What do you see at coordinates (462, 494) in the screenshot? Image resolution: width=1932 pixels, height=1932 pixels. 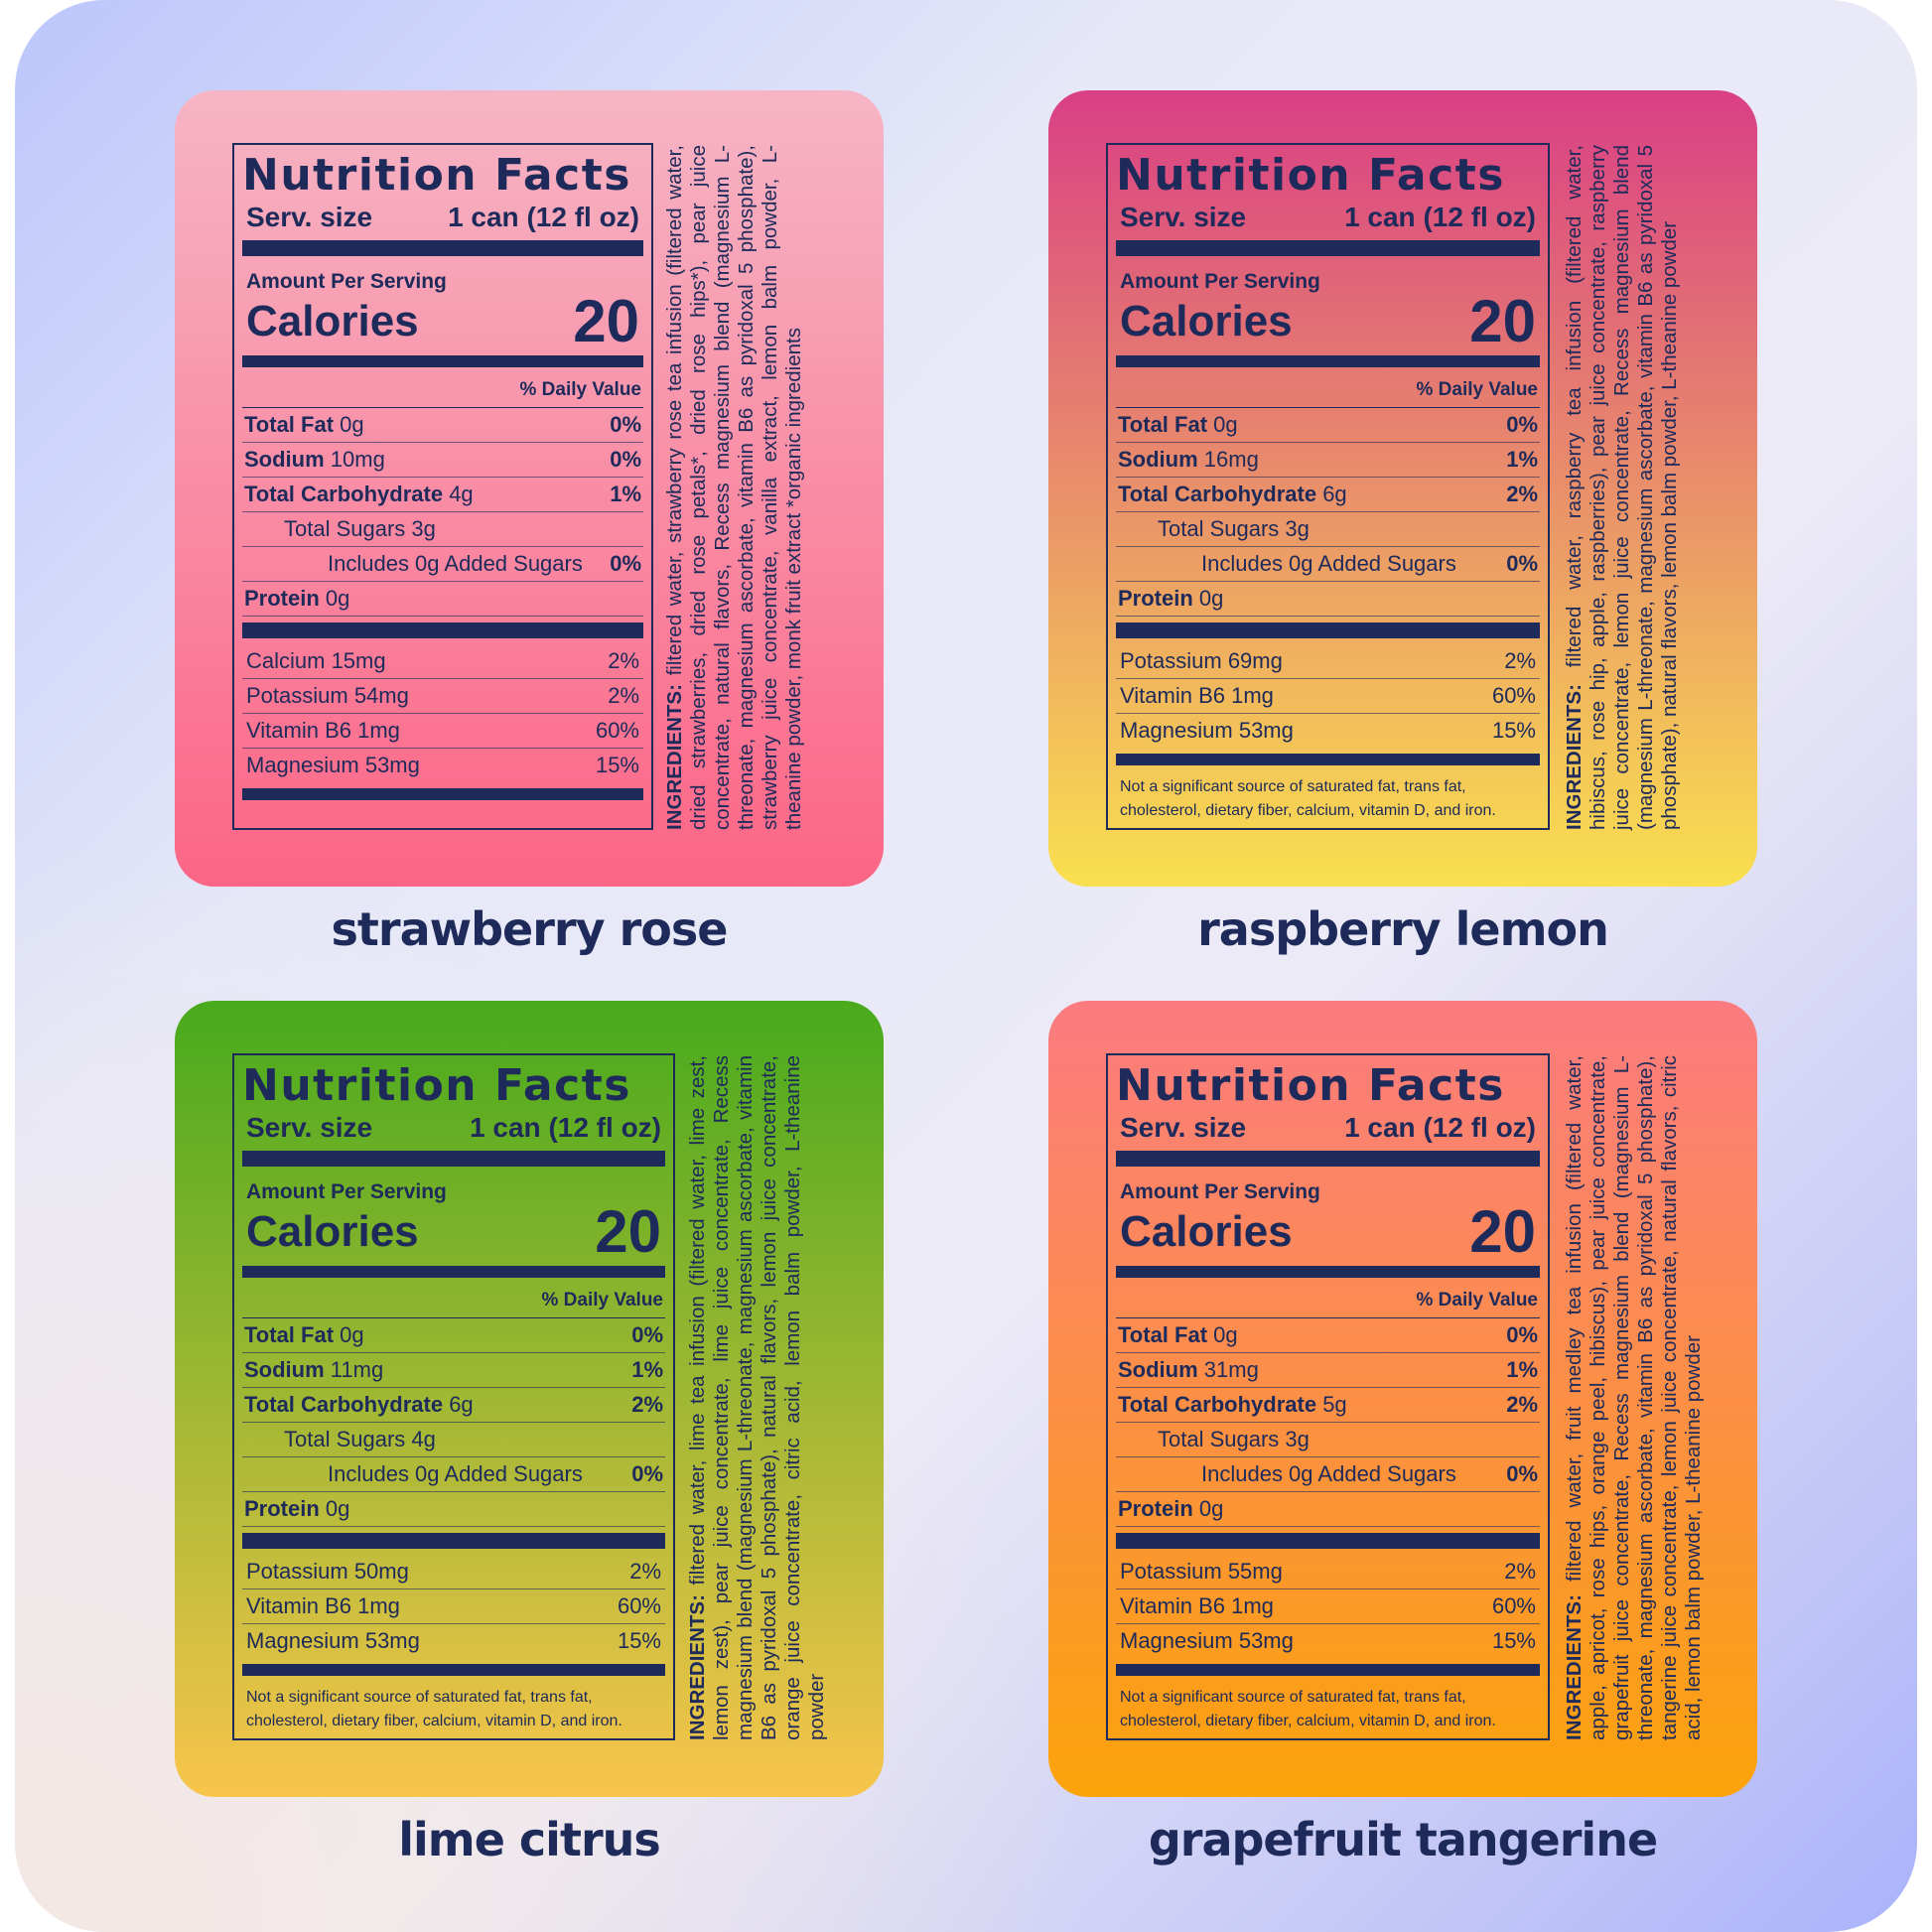 I see `nutrient-amount: 4g` at bounding box center [462, 494].